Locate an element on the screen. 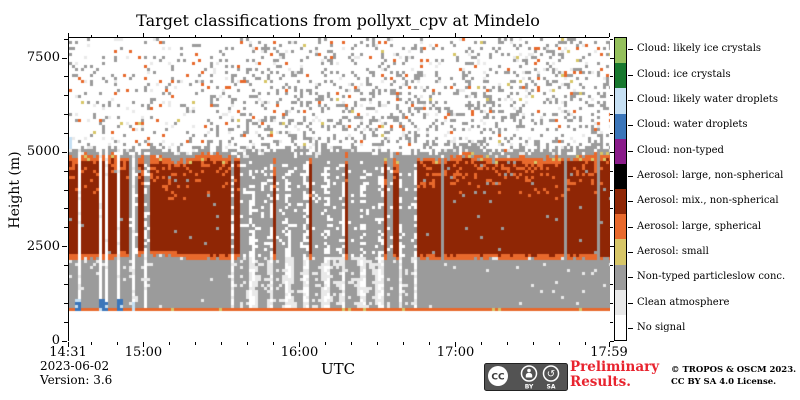 The height and width of the screenshot is (400, 800). x-tick-label: 17:59 is located at coordinates (609, 352).